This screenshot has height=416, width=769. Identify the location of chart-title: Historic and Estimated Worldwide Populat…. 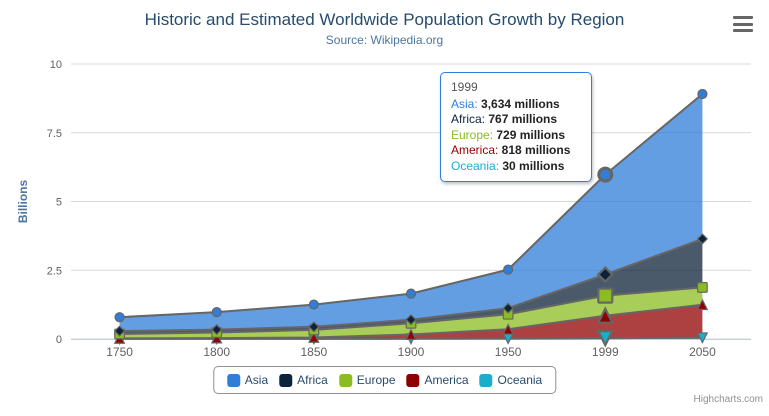
(384, 19).